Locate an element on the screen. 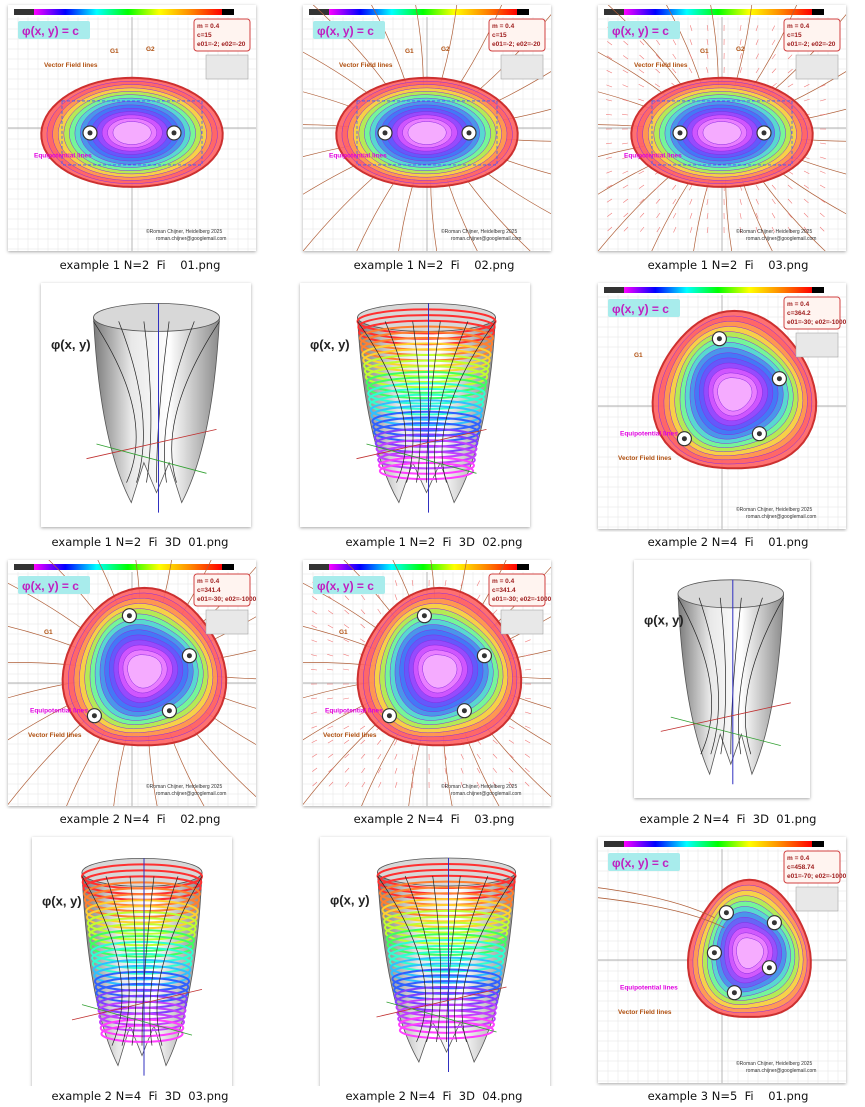 Image resolution: width=865 pixels, height=1107 pixels. file-name-label: example 2 N=4 Fi 3D 03.png is located at coordinates (140, 1096).